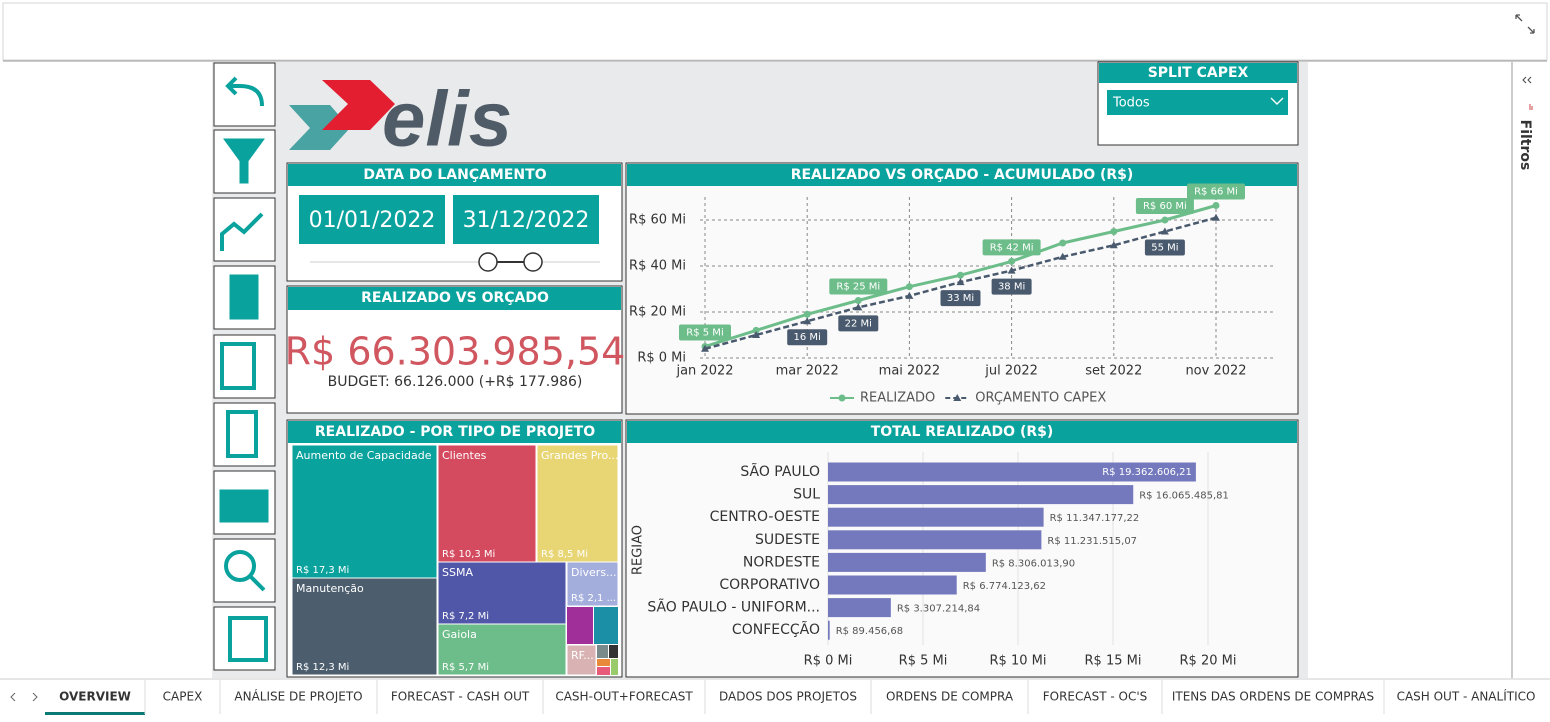  I want to click on data-label: R$ 66 Mi, so click(1216, 192).